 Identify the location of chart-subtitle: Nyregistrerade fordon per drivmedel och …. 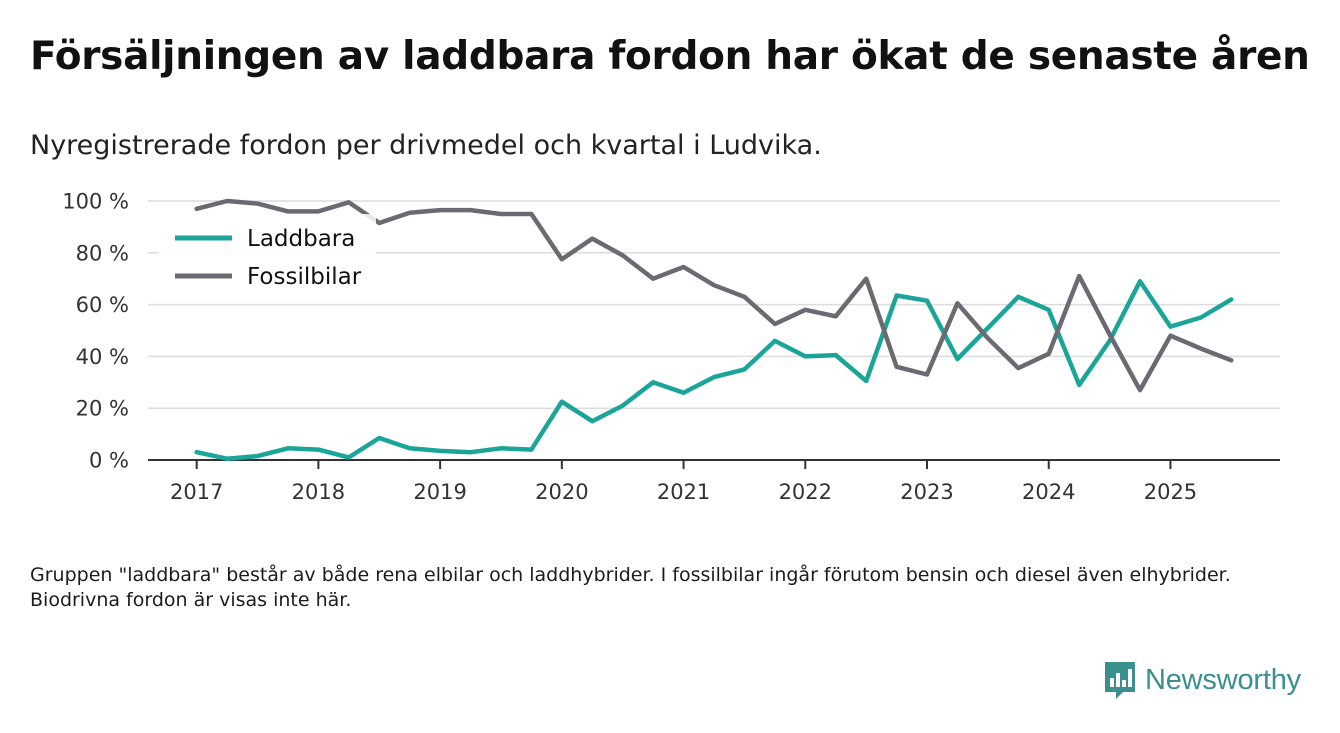
(426, 145).